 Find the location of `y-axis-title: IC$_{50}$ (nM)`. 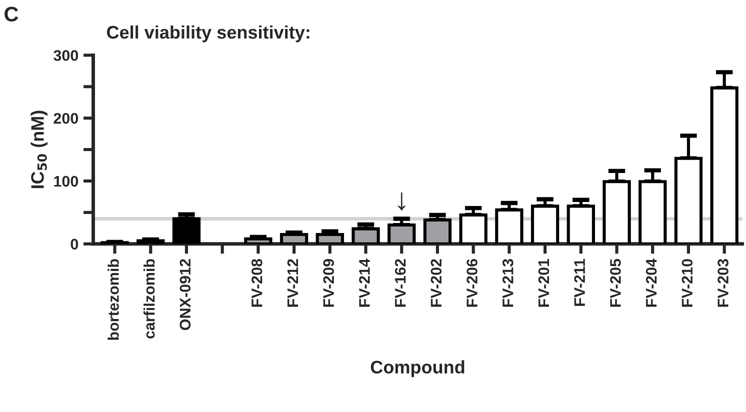

y-axis-title: IC$_{50}$ (nM) is located at coordinates (39, 149).